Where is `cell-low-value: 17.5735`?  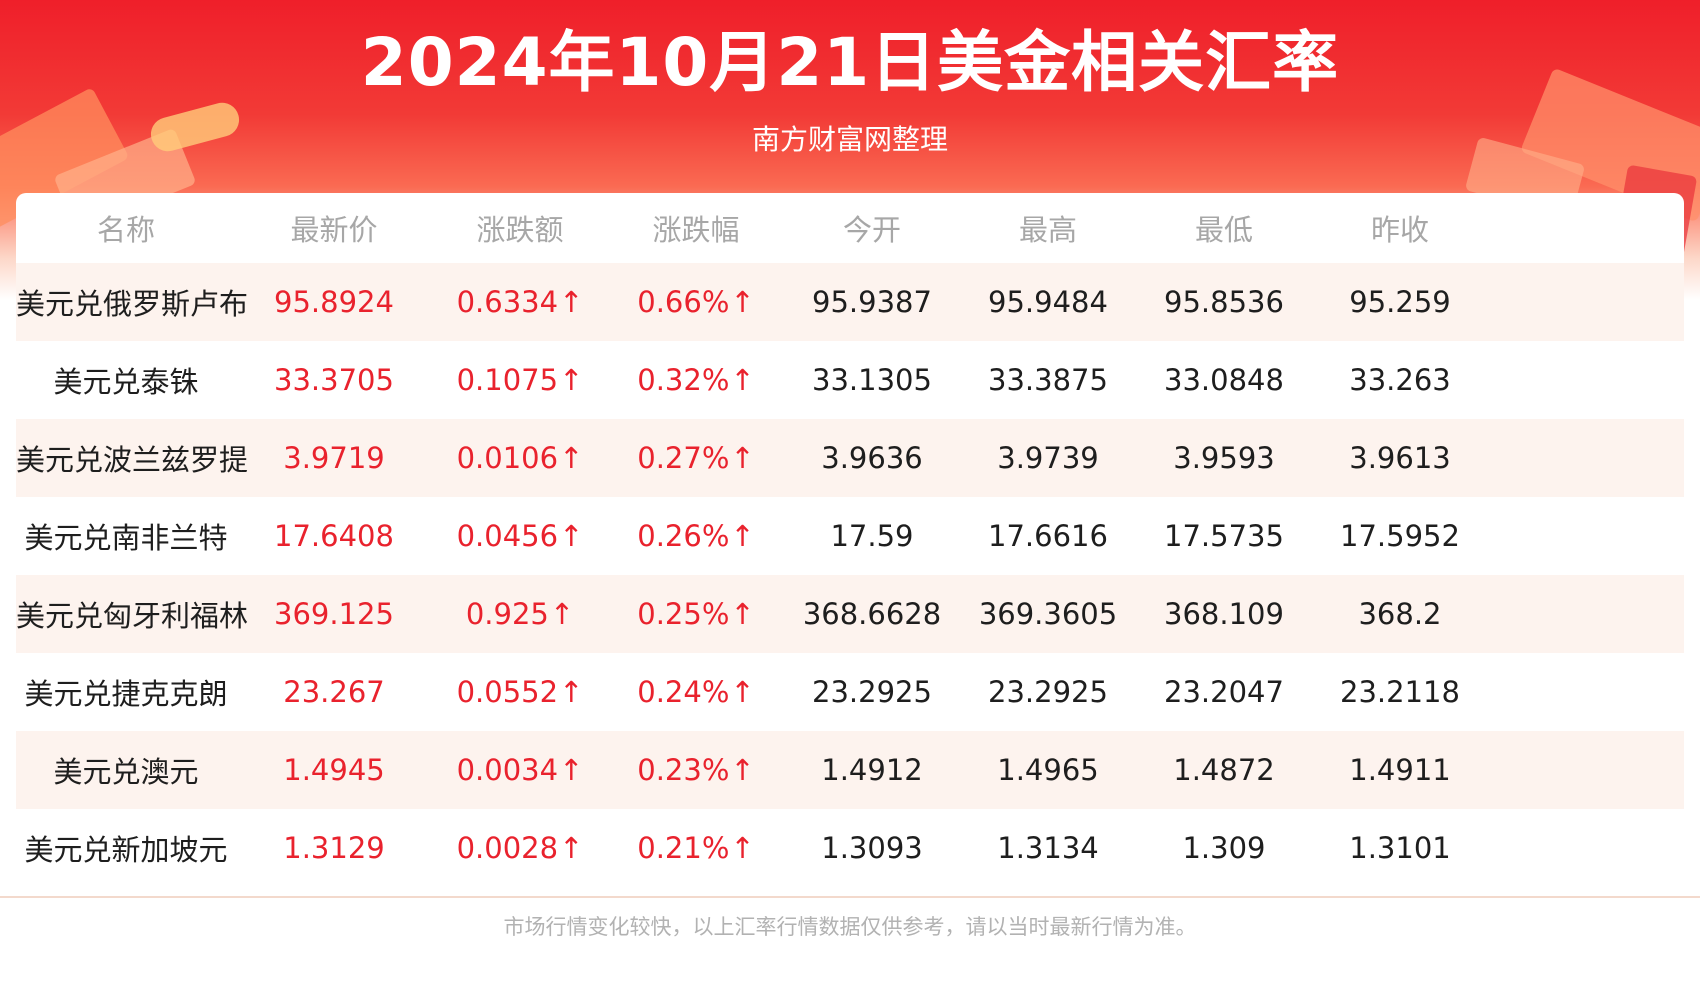 cell-low-value: 17.5735 is located at coordinates (1224, 536).